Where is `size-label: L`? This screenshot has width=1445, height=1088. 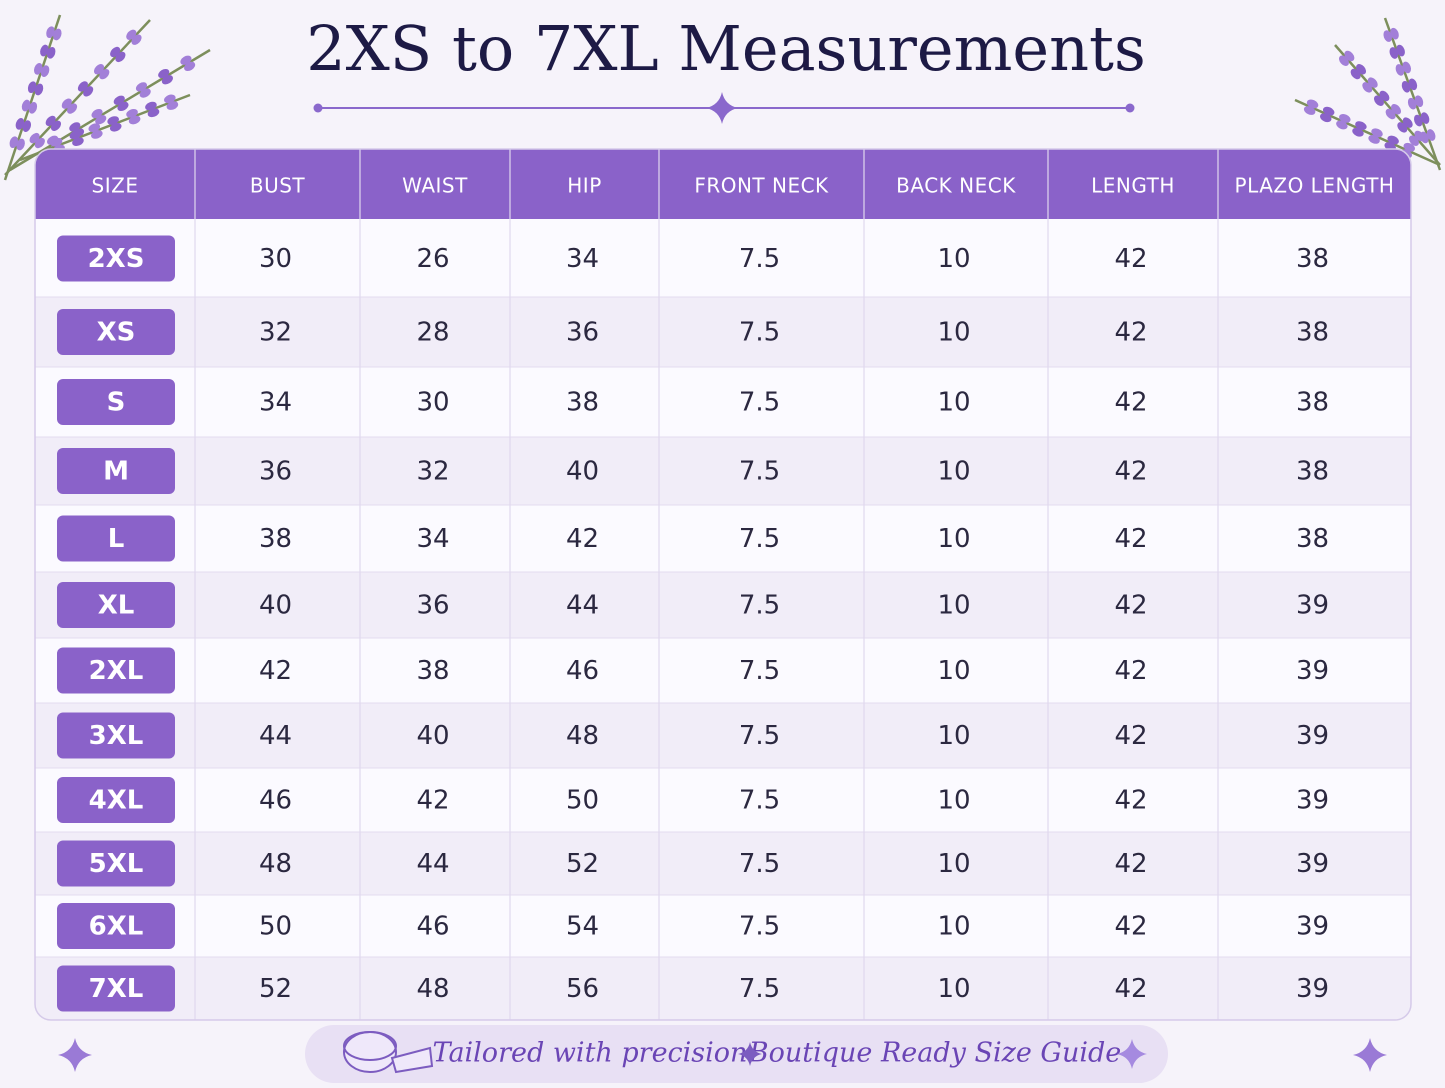 size-label: L is located at coordinates (116, 539).